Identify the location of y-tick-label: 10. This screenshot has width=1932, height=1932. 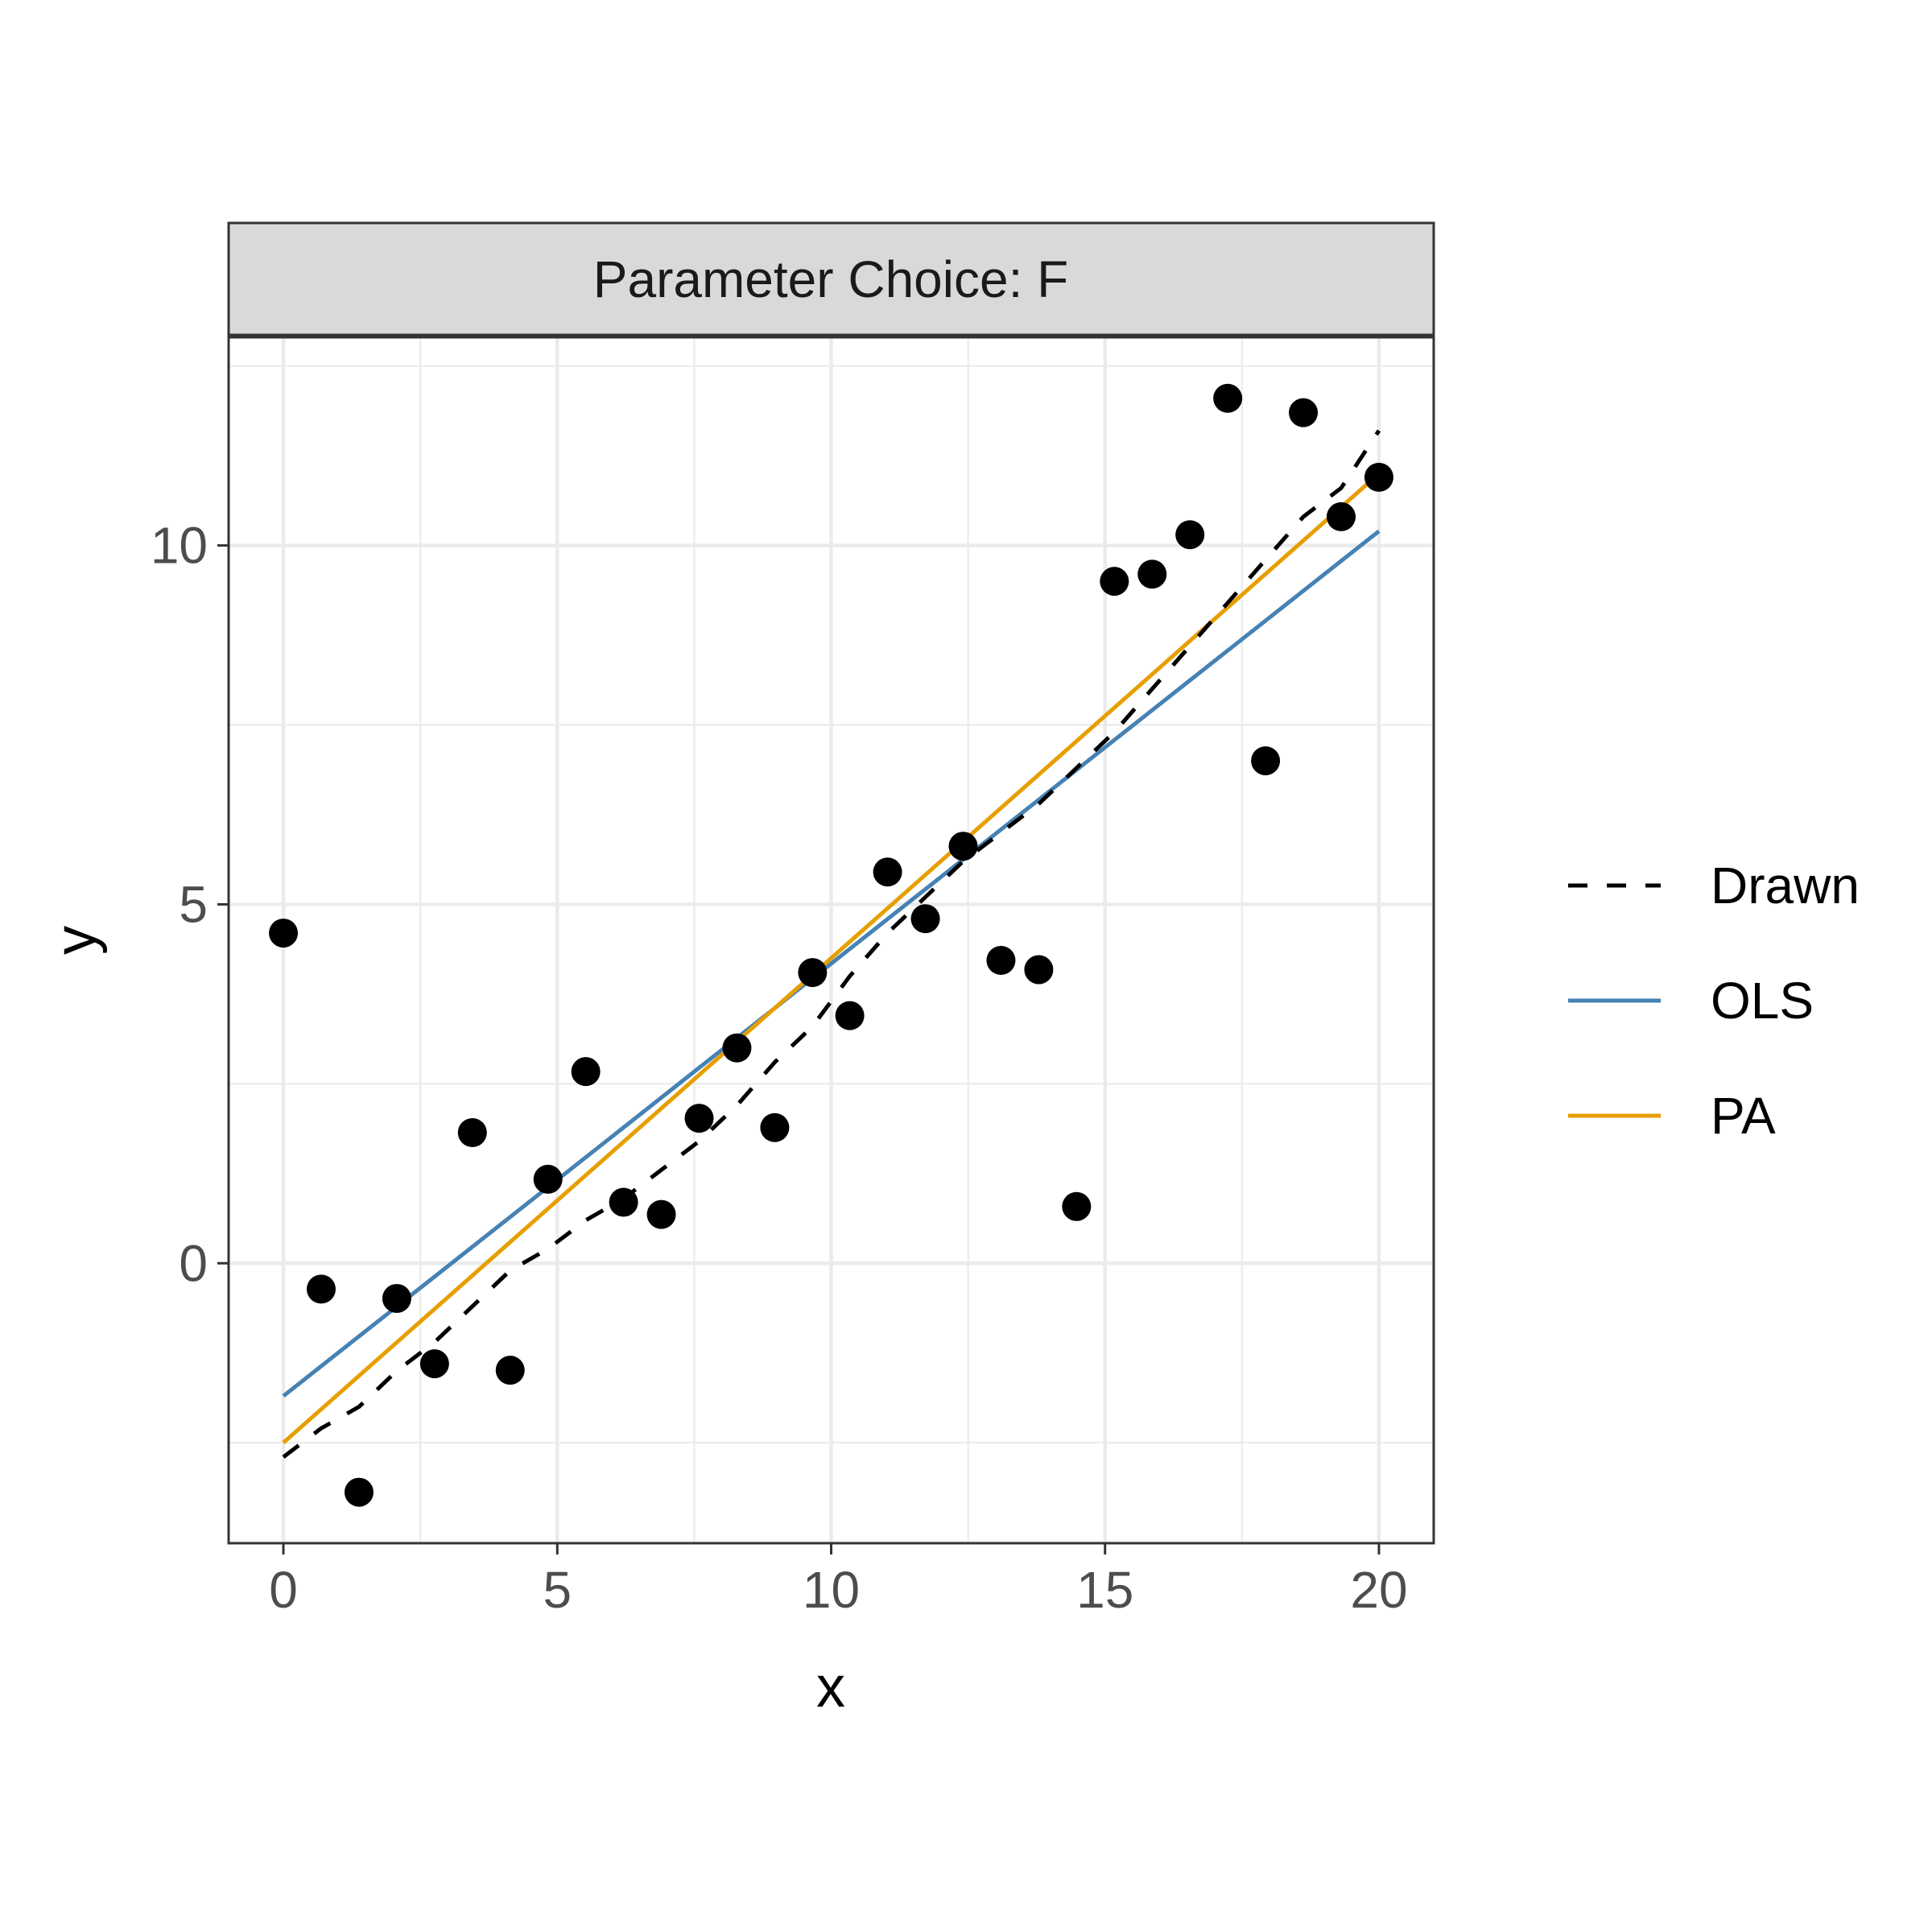
(179, 546).